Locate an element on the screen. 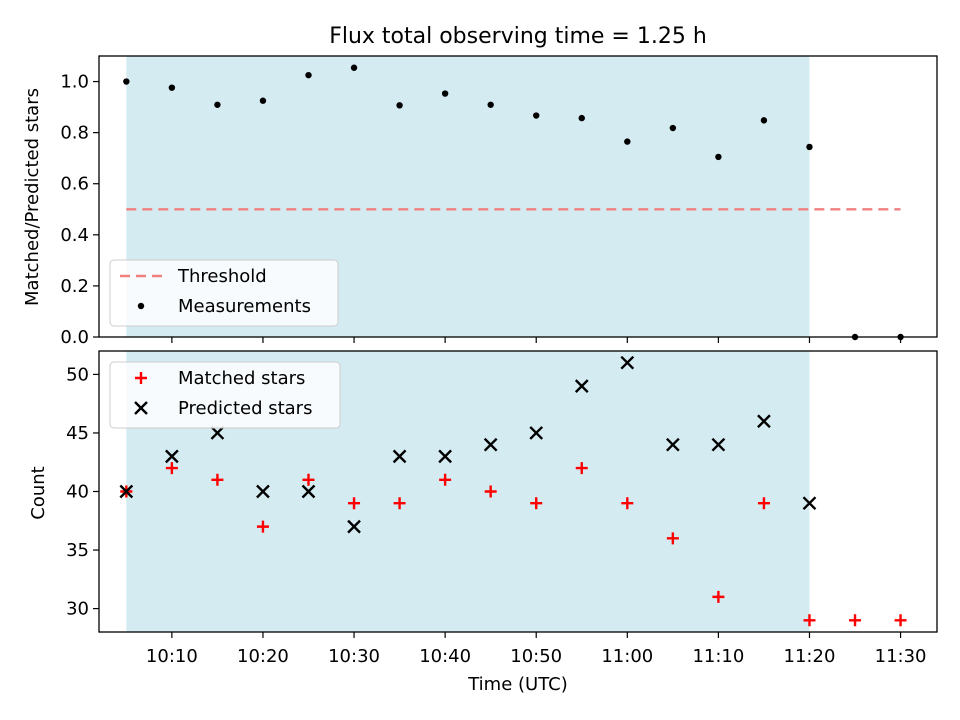 The width and height of the screenshot is (960, 720). legend-label: Matched stars is located at coordinates (241, 378).